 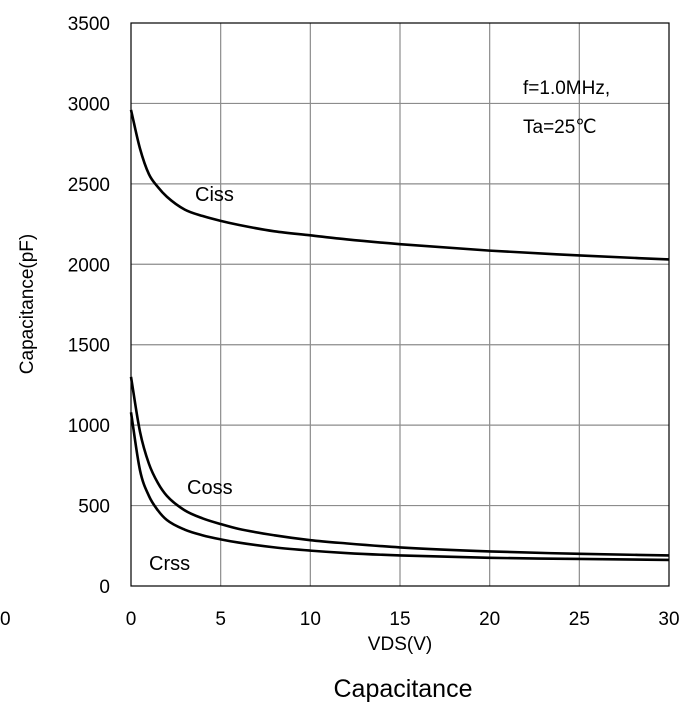 I want to click on x-tick-label: 5, so click(x=220, y=619).